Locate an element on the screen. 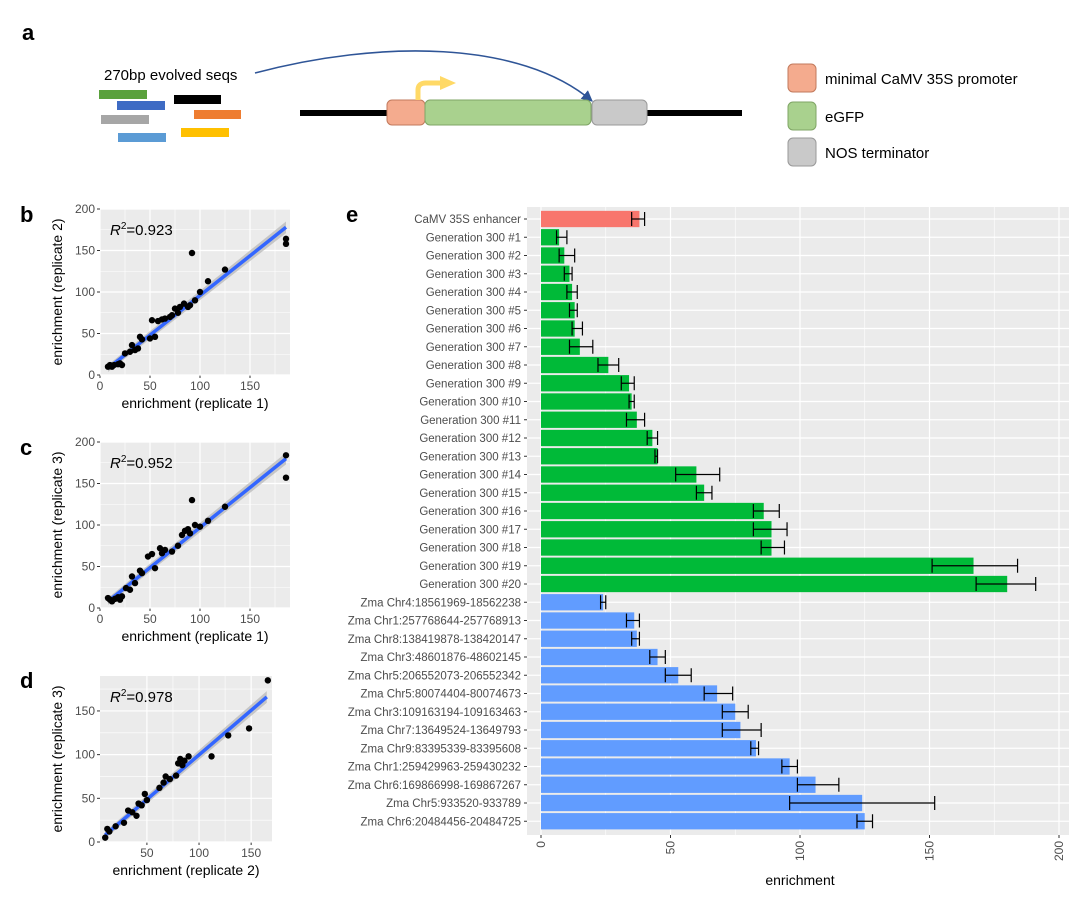  bar-category-label: Zma Chr8:138419878-138420147 is located at coordinates (434, 640).